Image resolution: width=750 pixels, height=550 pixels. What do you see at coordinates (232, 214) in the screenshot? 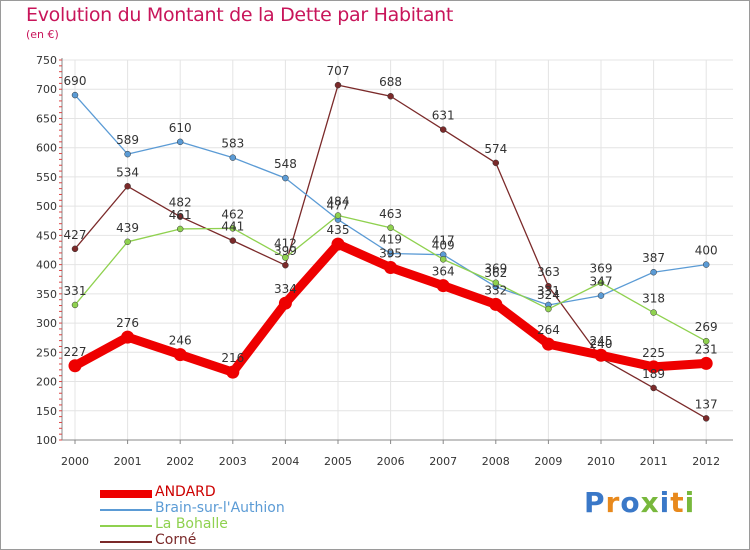
I see `data-label: 462` at bounding box center [232, 214].